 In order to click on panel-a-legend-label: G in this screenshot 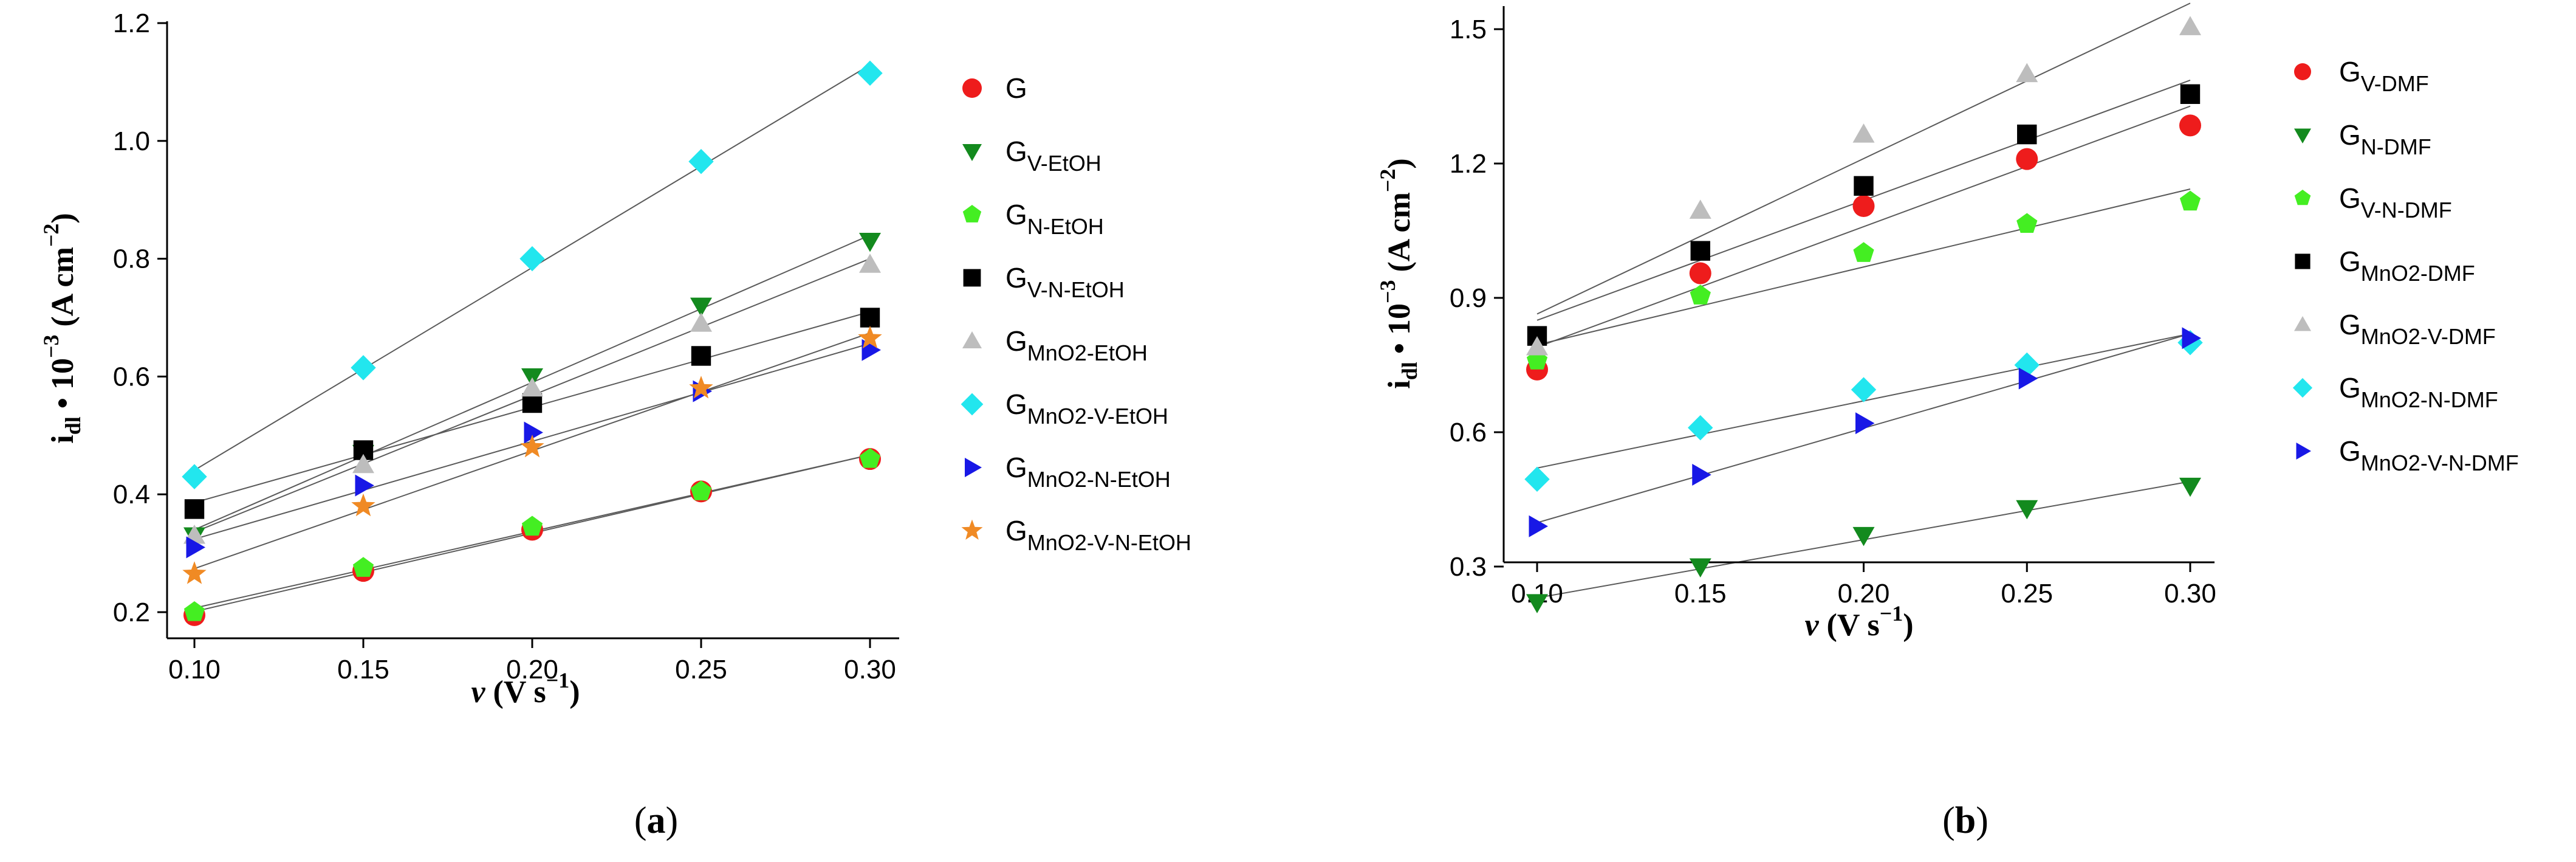, I will do `click(1016, 88)`.